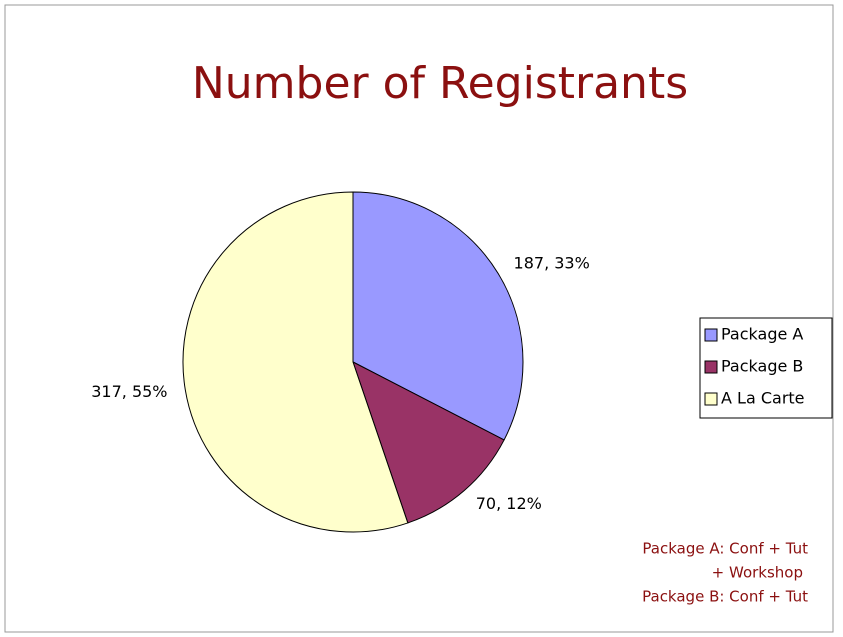 The height and width of the screenshot is (637, 843). What do you see at coordinates (440, 83) in the screenshot?
I see `chart-title: Number of Registrants` at bounding box center [440, 83].